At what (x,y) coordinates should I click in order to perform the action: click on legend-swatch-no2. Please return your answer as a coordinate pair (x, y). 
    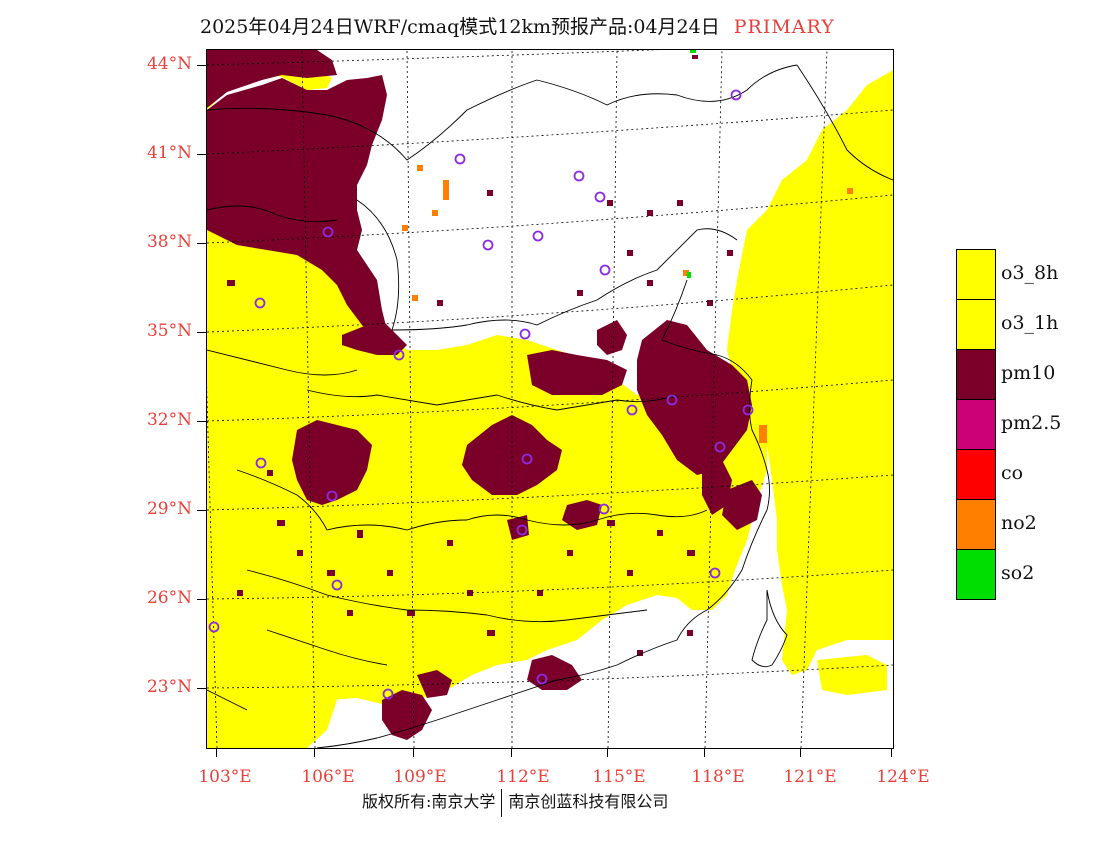
    Looking at the image, I should click on (976, 524).